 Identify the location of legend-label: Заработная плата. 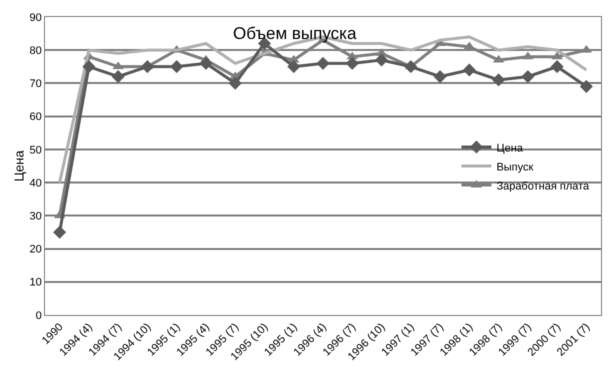
(543, 186).